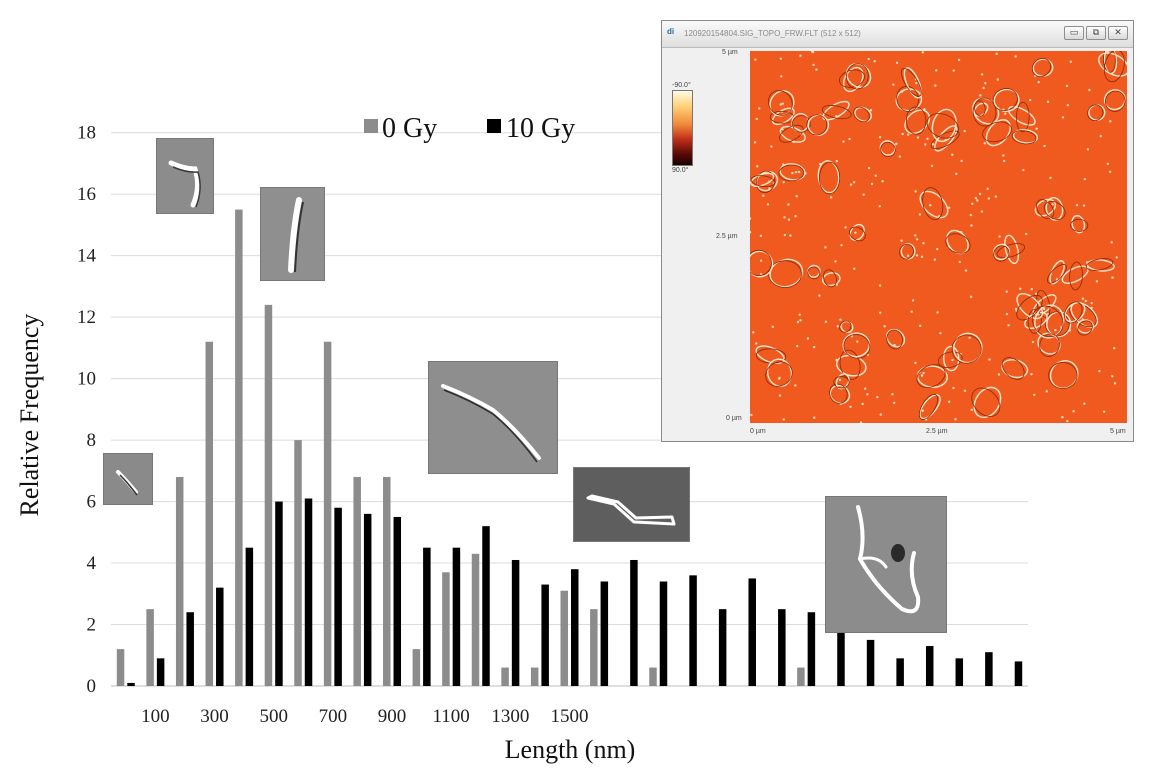 This screenshot has width=1152, height=783. What do you see at coordinates (631, 504) in the screenshot?
I see `molecule-thumbnail-loop` at bounding box center [631, 504].